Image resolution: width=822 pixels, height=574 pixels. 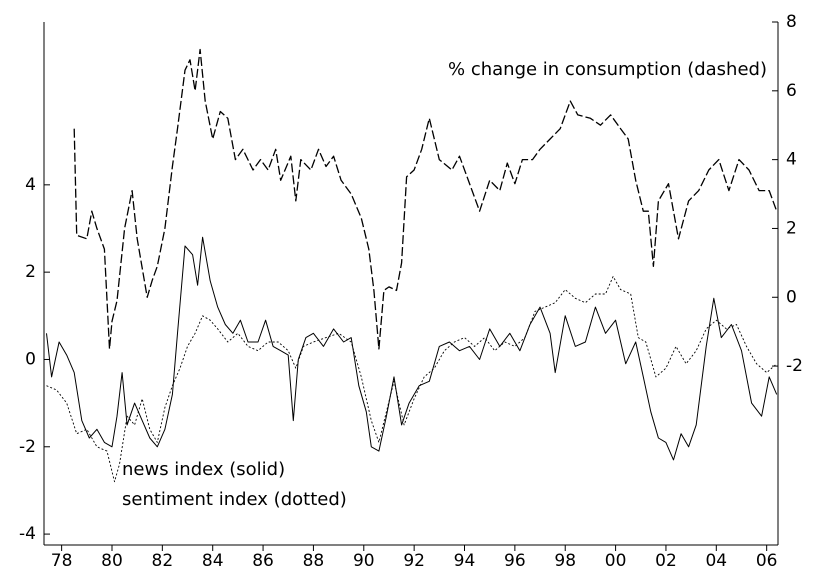 What do you see at coordinates (791, 91) in the screenshot?
I see `y2-tick-label: 6` at bounding box center [791, 91].